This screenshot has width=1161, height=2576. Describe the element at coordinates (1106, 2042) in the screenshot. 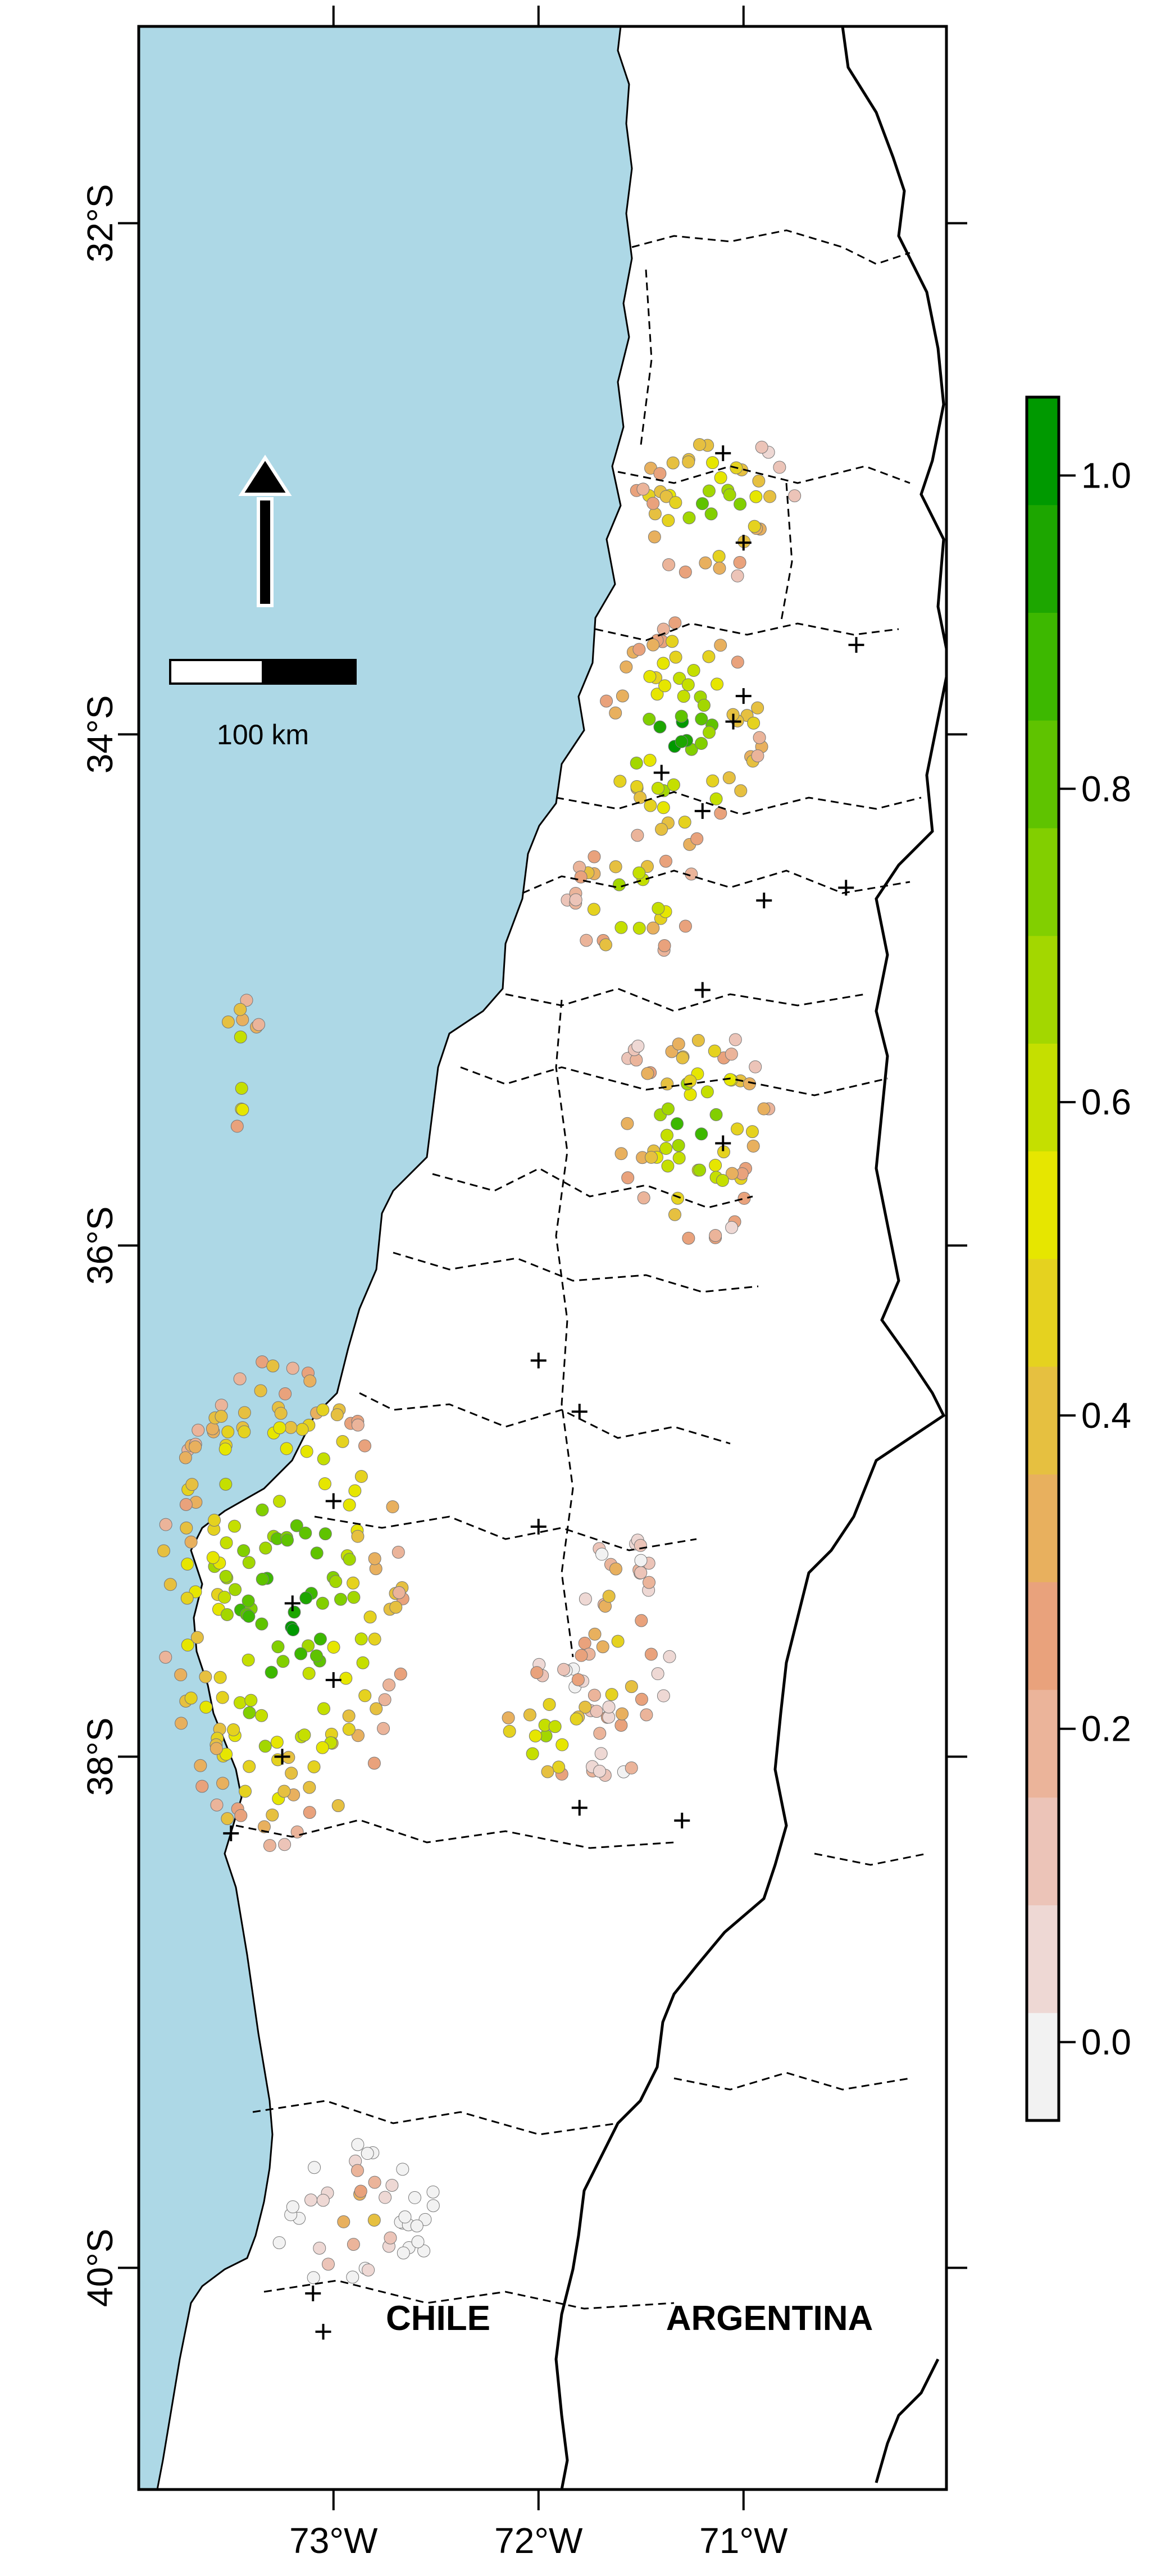

I see `legend-tick-label: 0.0` at that location.